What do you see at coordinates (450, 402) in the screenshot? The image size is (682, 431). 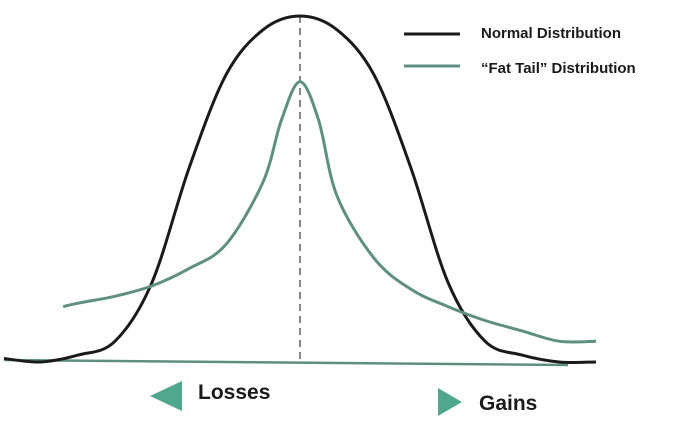 I see `right-arrow-icon` at bounding box center [450, 402].